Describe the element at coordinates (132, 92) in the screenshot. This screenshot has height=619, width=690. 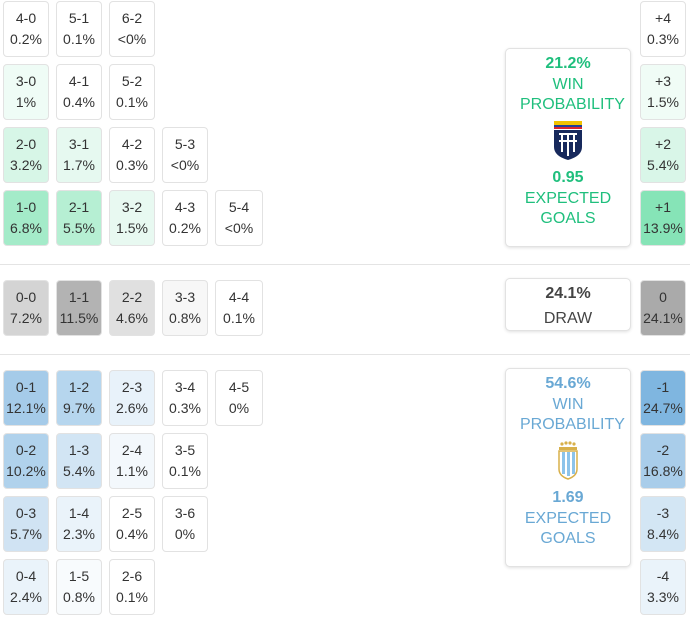
I see `scoreline-cell: 5-2 0.1%` at that location.